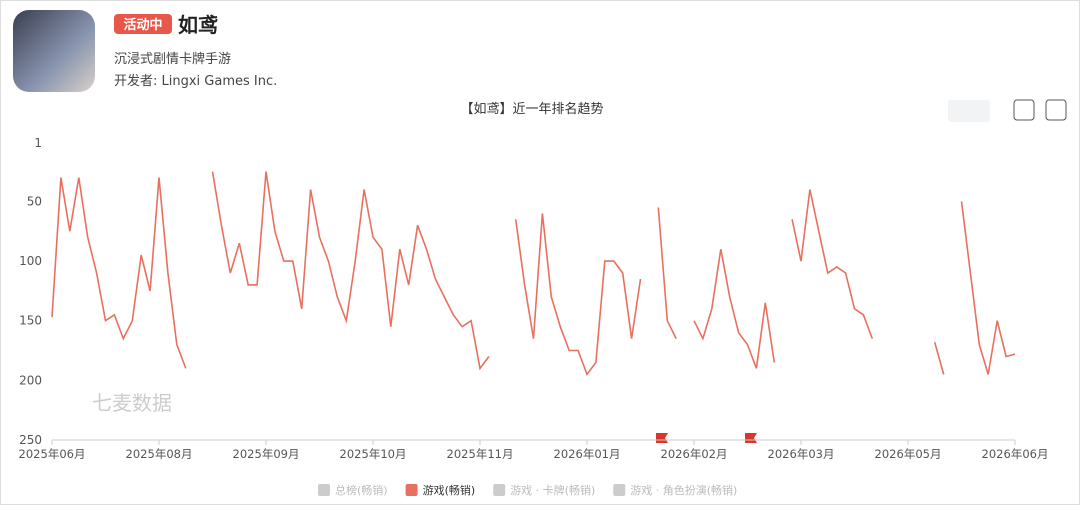  I want to click on y-tick-label: 250, so click(30, 440).